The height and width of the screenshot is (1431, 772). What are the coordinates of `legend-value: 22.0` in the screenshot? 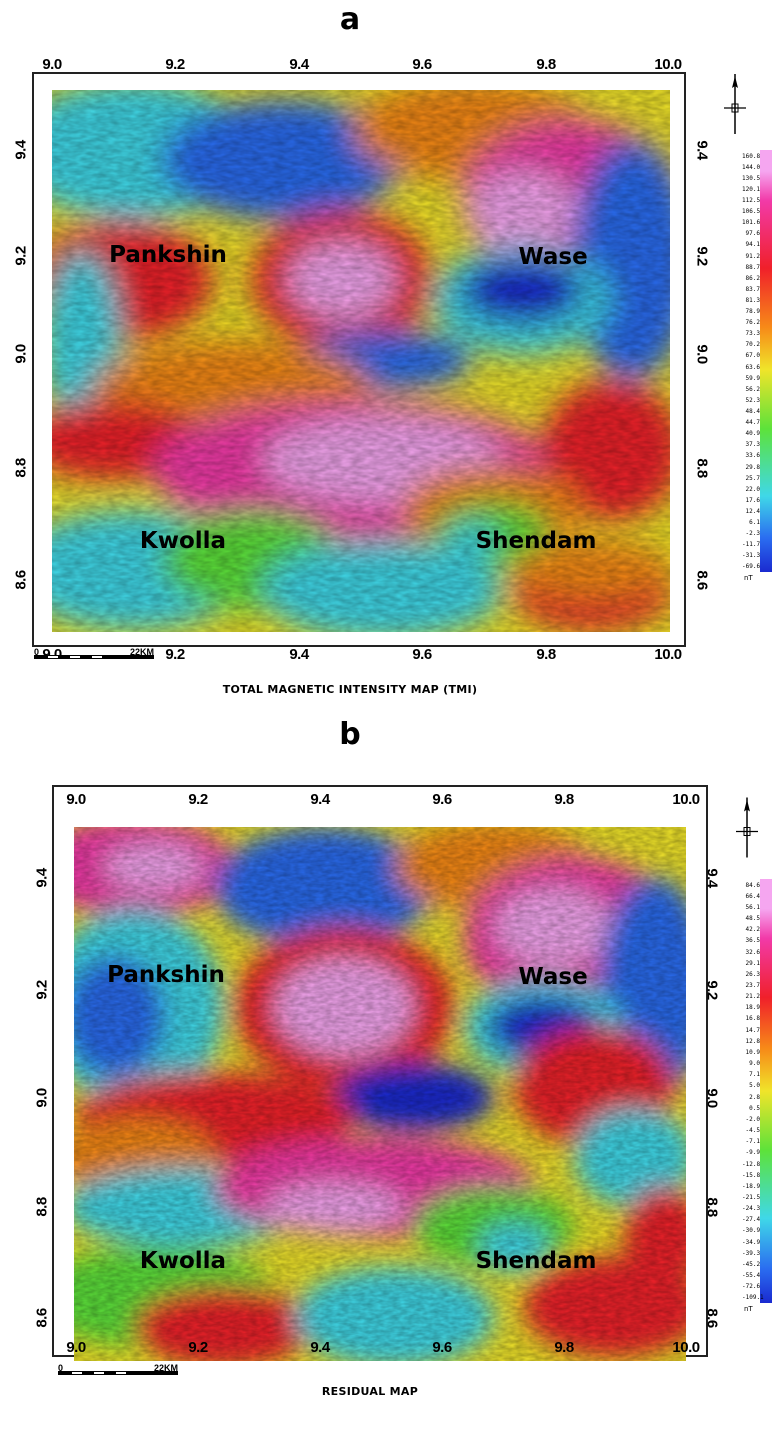 It's located at (752, 489).